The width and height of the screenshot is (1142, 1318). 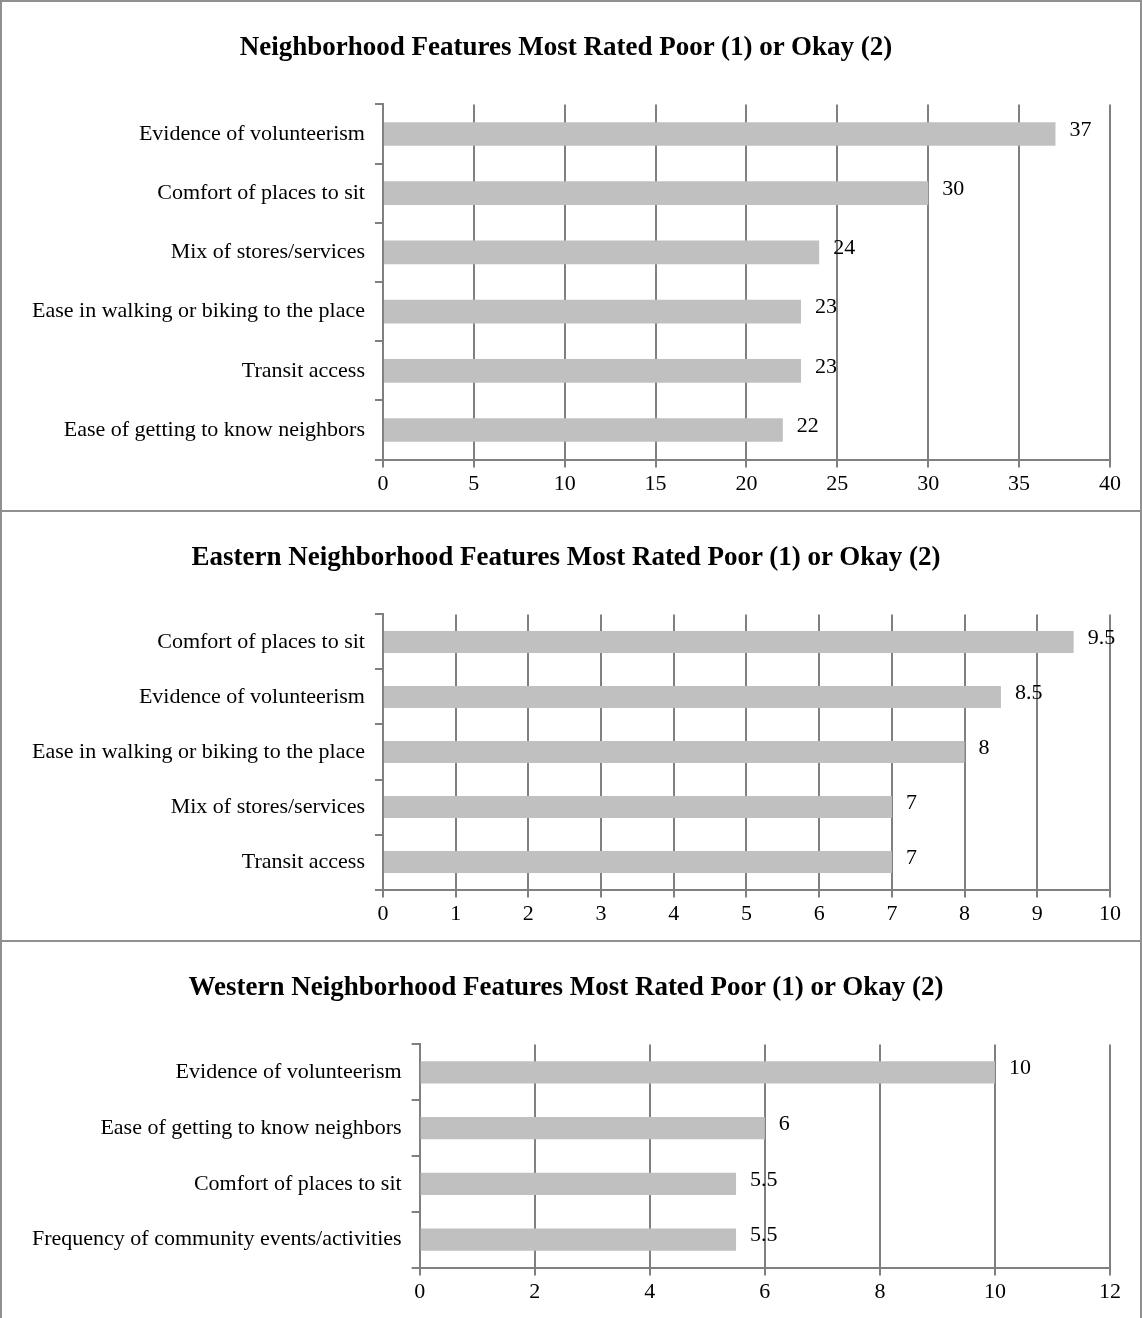 I want to click on data-label: 24, so click(x=844, y=247).